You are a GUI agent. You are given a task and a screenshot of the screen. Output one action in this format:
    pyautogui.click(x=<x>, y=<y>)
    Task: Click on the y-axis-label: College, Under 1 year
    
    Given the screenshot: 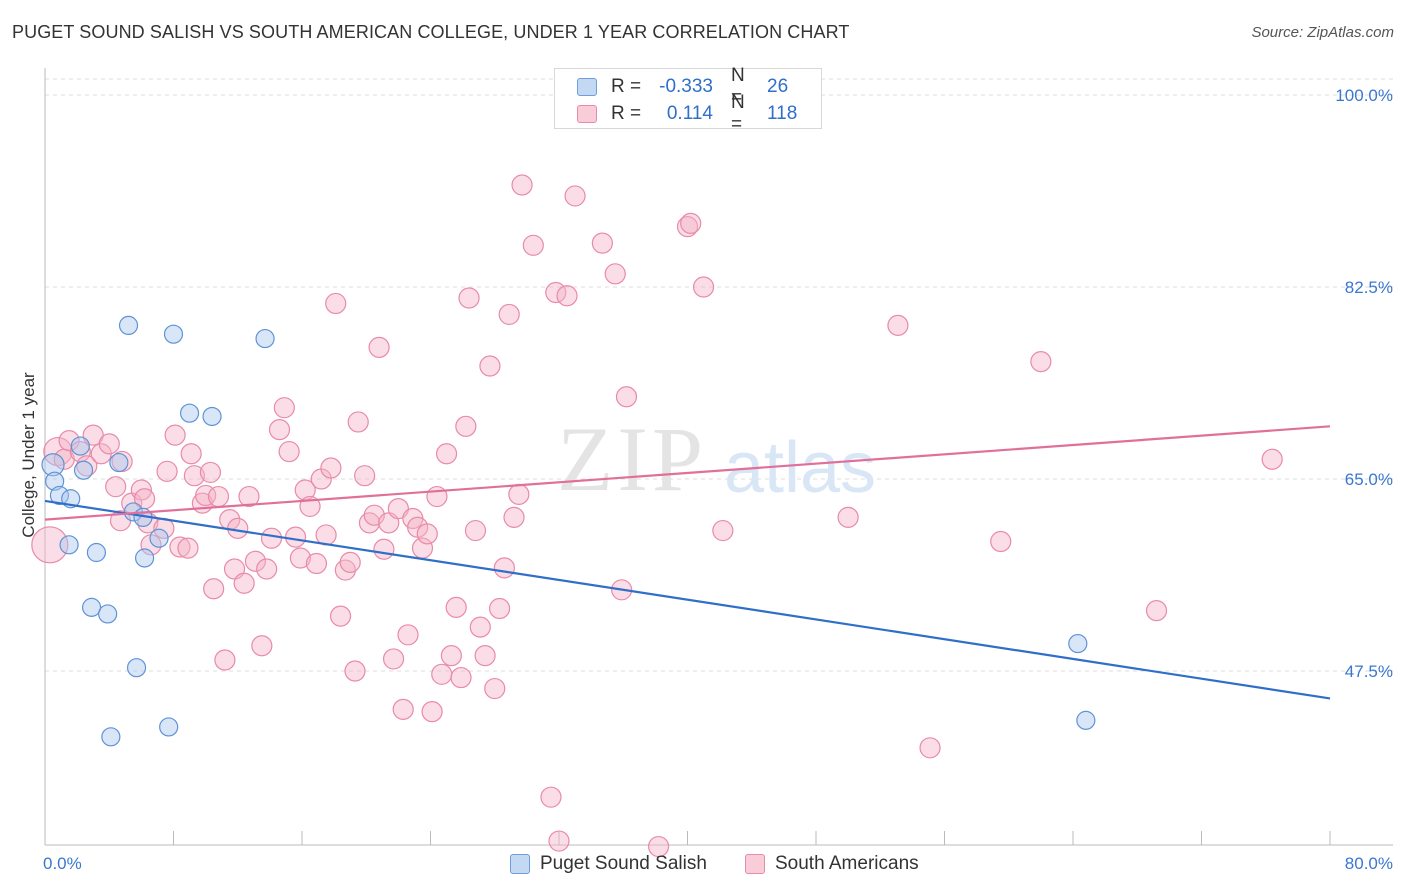 What is the action you would take?
    pyautogui.click(x=28, y=455)
    